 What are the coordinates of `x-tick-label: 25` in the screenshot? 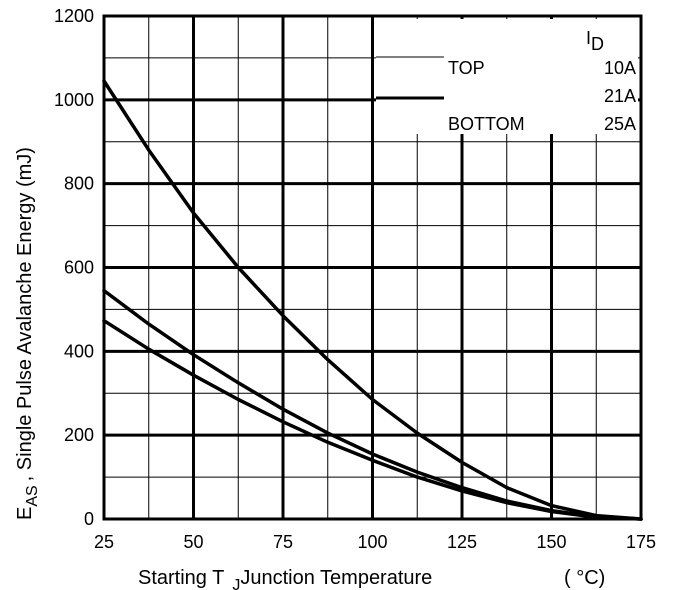 It's located at (104, 542).